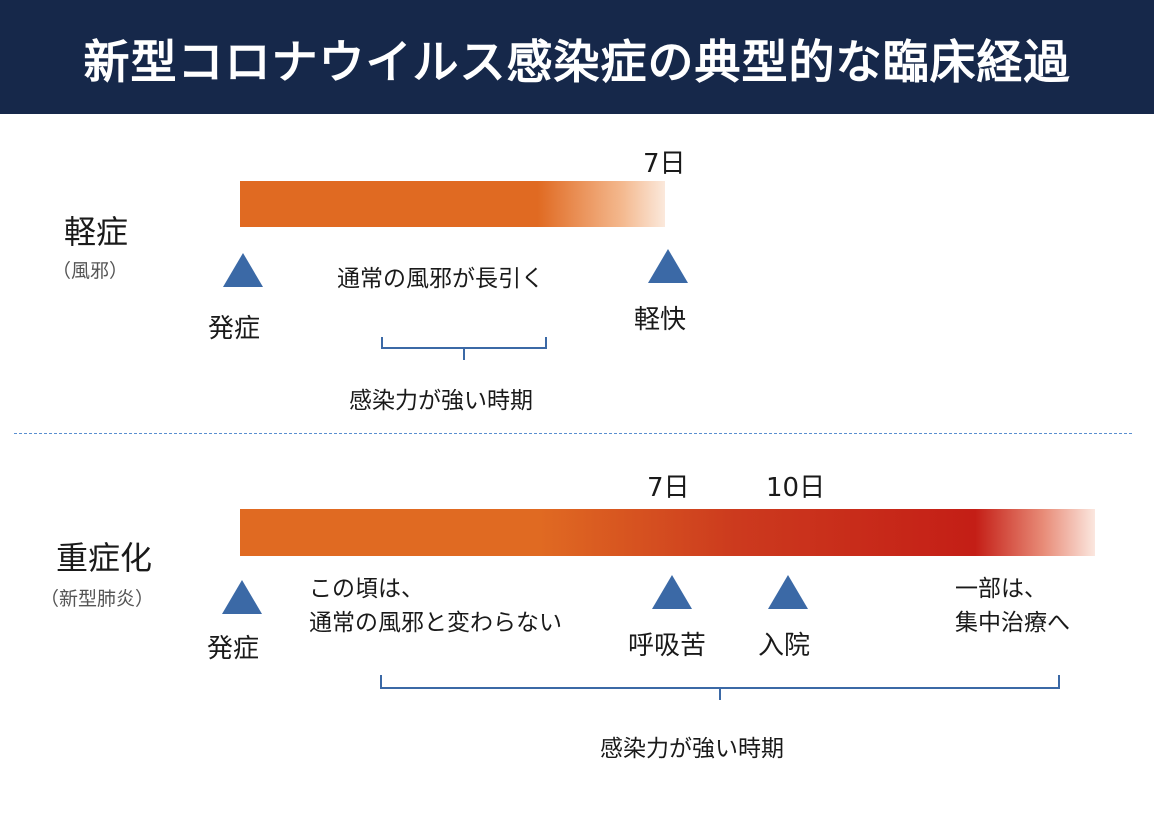 This screenshot has width=1154, height=816. What do you see at coordinates (577, 62) in the screenshot?
I see `page-title: 新型コロナウイルス感染症の典型的な臨床経過` at bounding box center [577, 62].